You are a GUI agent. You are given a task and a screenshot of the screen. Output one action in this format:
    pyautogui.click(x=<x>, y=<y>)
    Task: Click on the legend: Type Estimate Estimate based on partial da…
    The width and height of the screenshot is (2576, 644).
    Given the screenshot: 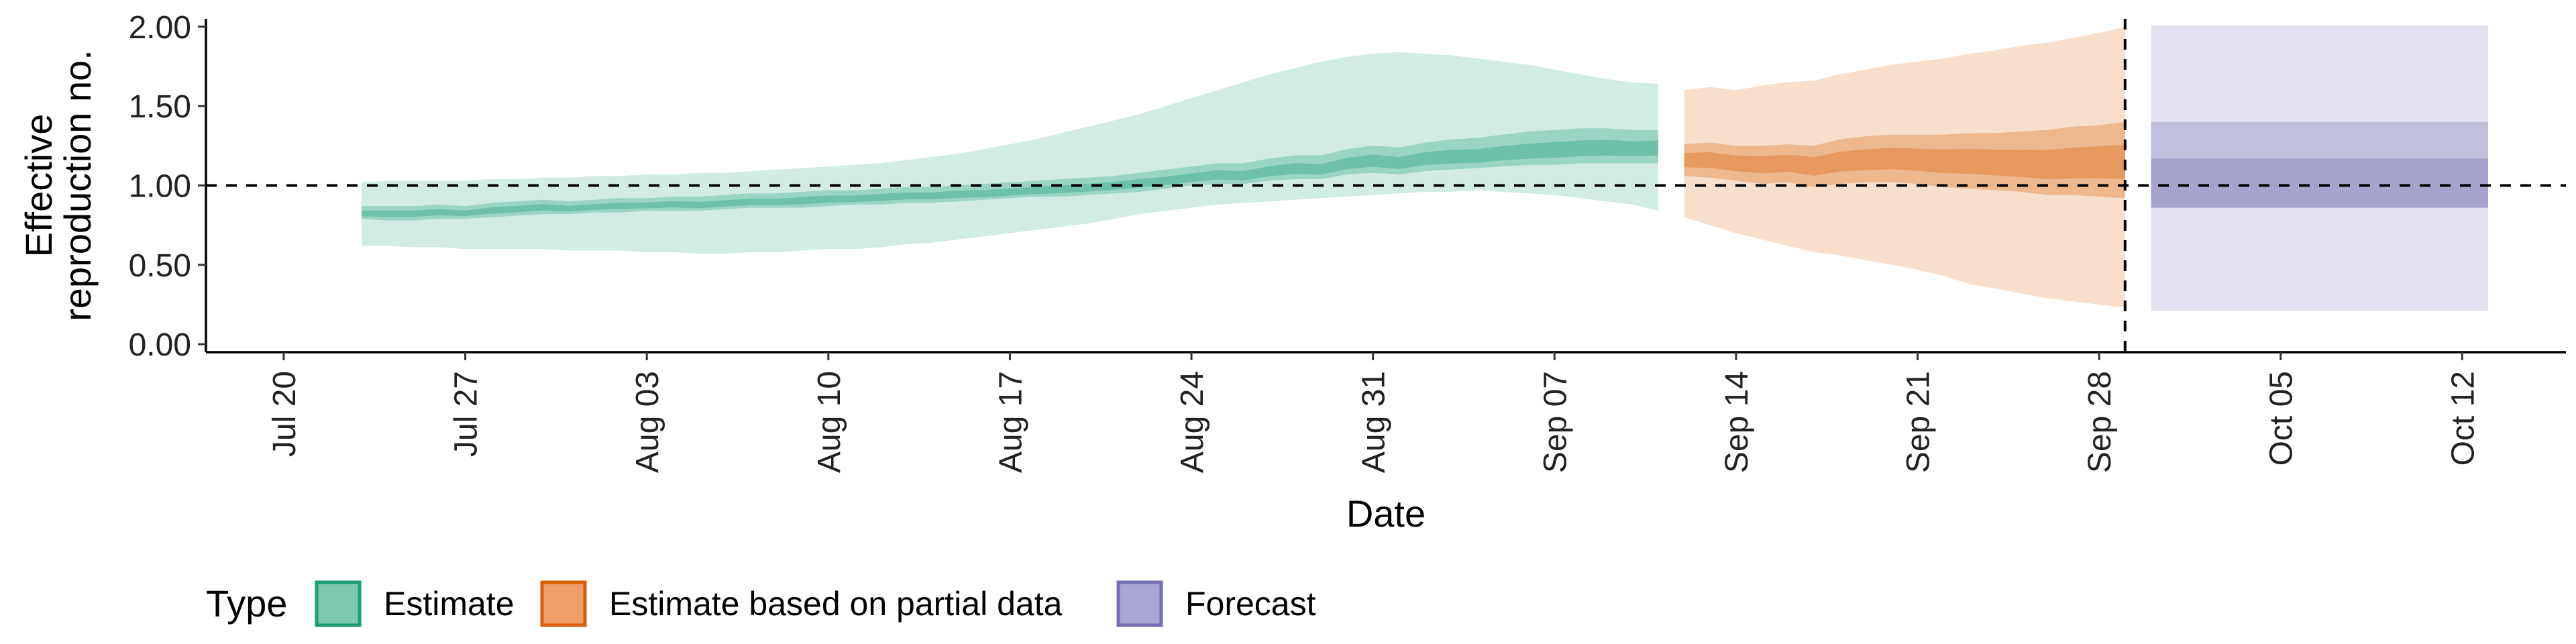 What is the action you would take?
    pyautogui.click(x=761, y=603)
    